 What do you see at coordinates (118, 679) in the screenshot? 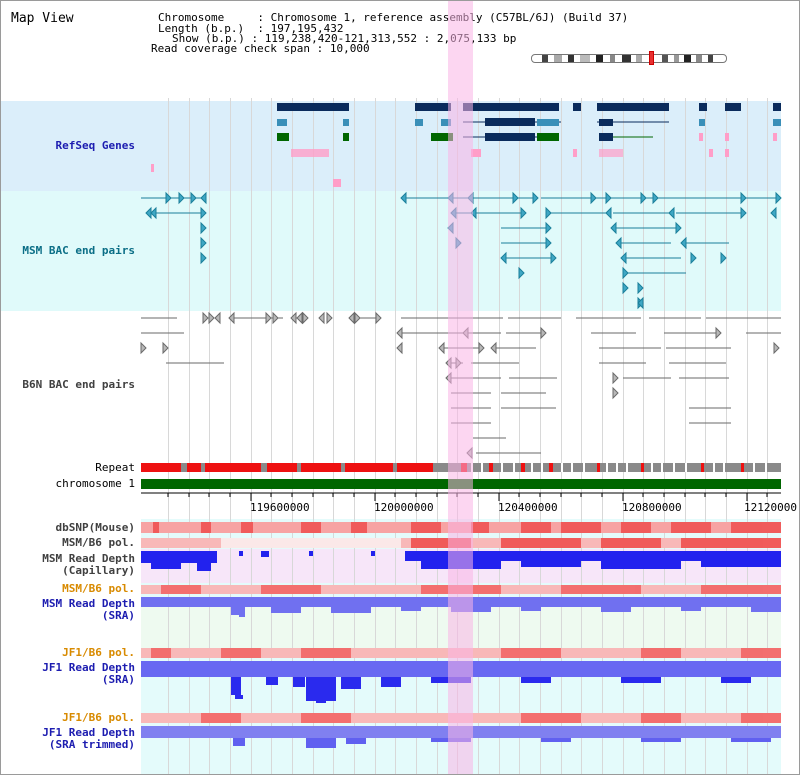
I see `track-label-jf1-depth-sra-line2: (SRA)` at bounding box center [118, 679].